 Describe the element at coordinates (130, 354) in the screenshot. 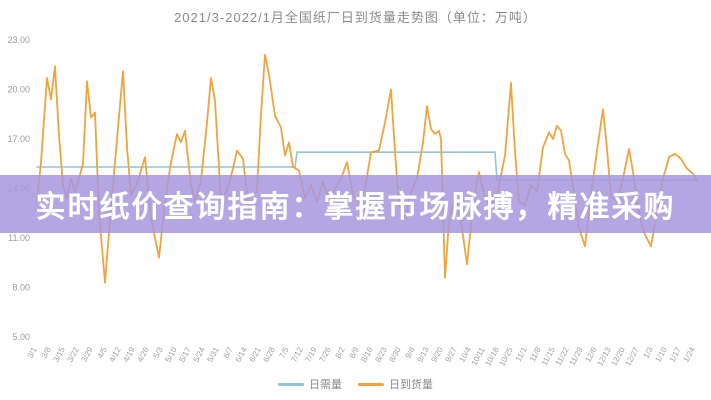

I see `x-axis-tick-label: 4/19` at that location.